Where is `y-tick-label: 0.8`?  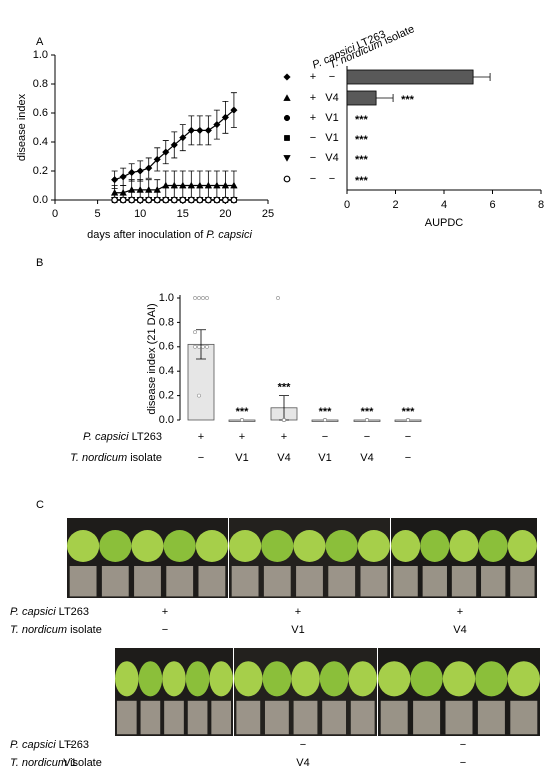 y-tick-label: 0.8 is located at coordinates (40, 84).